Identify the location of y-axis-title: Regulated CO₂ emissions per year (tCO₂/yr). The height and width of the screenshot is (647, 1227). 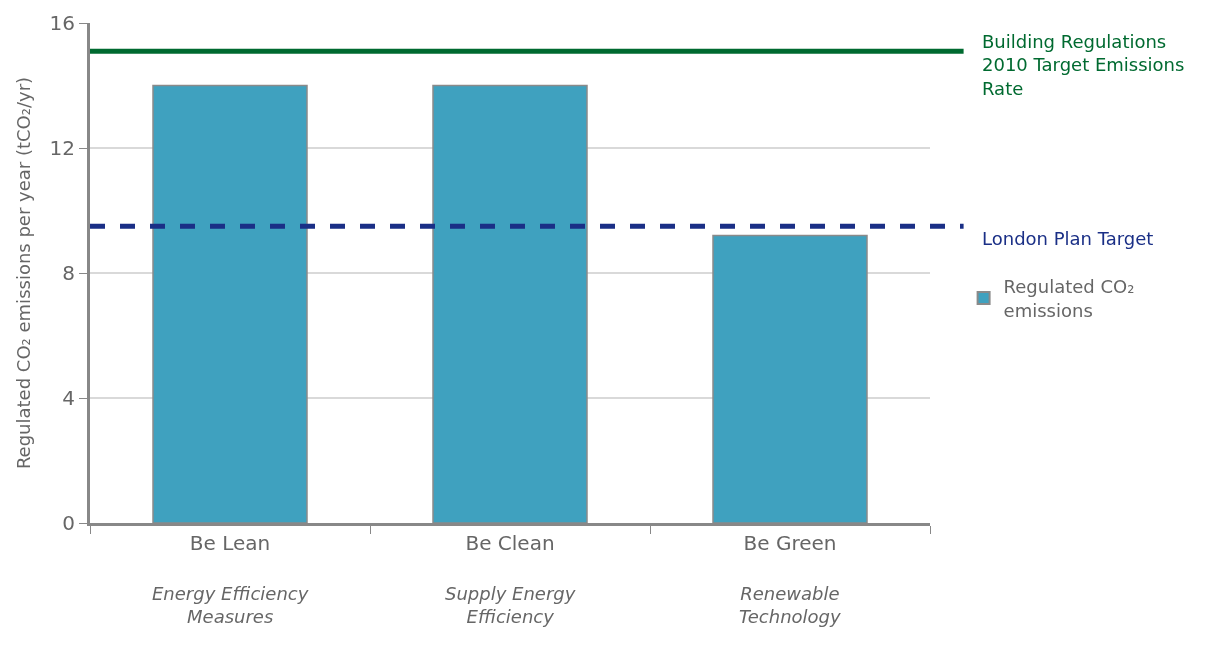
(23, 273).